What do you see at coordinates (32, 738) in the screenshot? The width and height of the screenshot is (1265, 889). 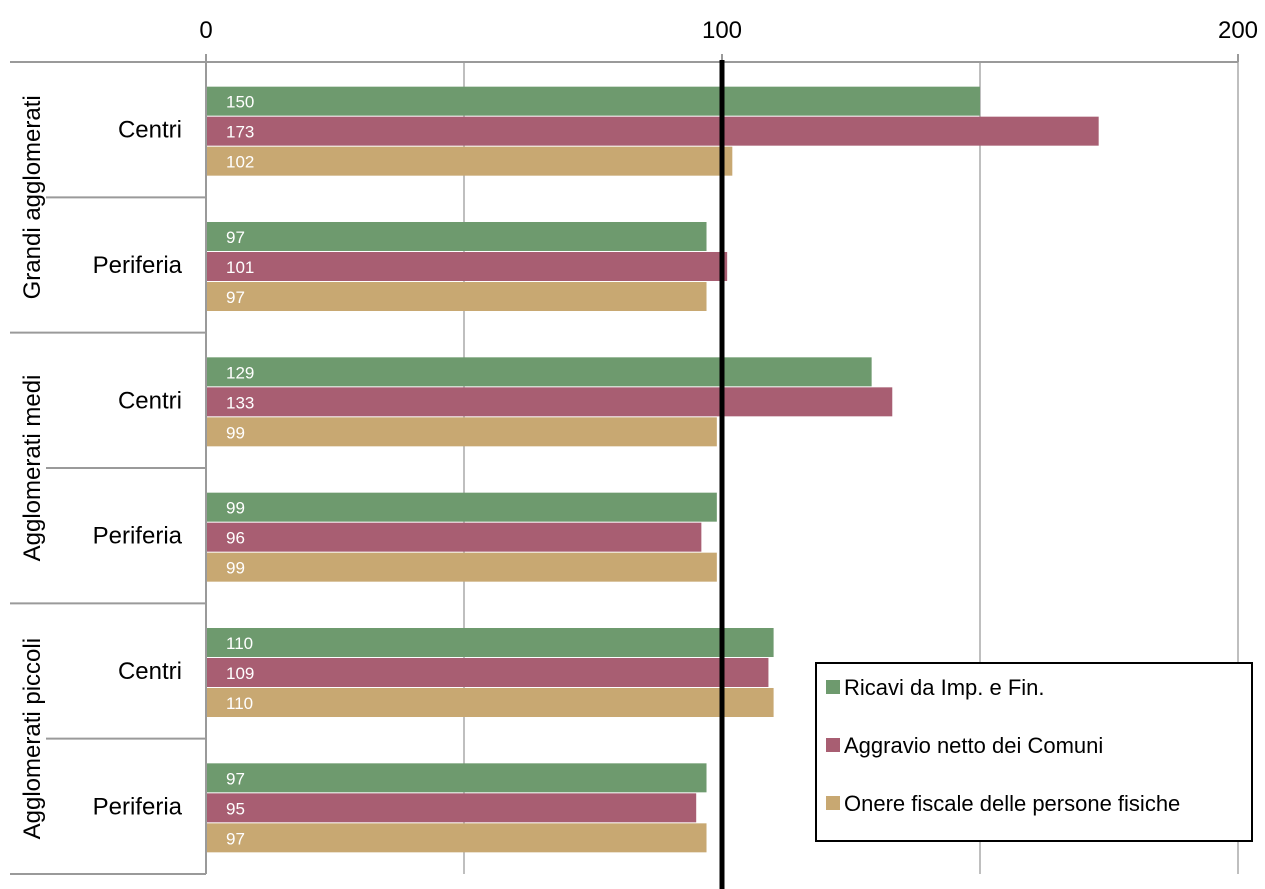 I see `group-label: Agglomerati piccoli` at bounding box center [32, 738].